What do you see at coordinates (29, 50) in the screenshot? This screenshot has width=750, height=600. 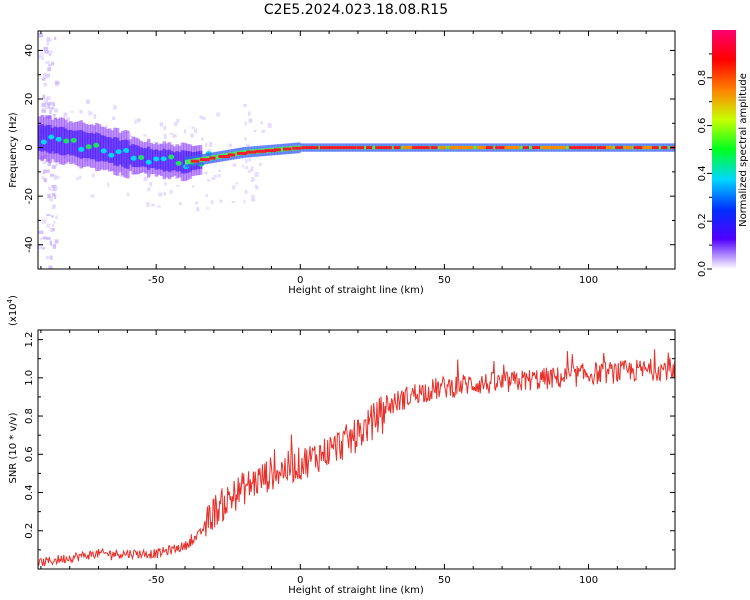 I see `spectrogram-y-tick-label: 40` at bounding box center [29, 50].